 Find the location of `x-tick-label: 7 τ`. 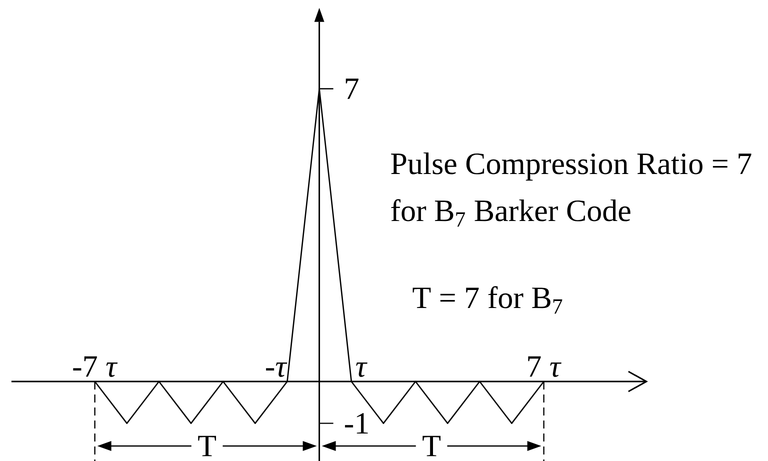

x-tick-label: 7 τ is located at coordinates (545, 366).